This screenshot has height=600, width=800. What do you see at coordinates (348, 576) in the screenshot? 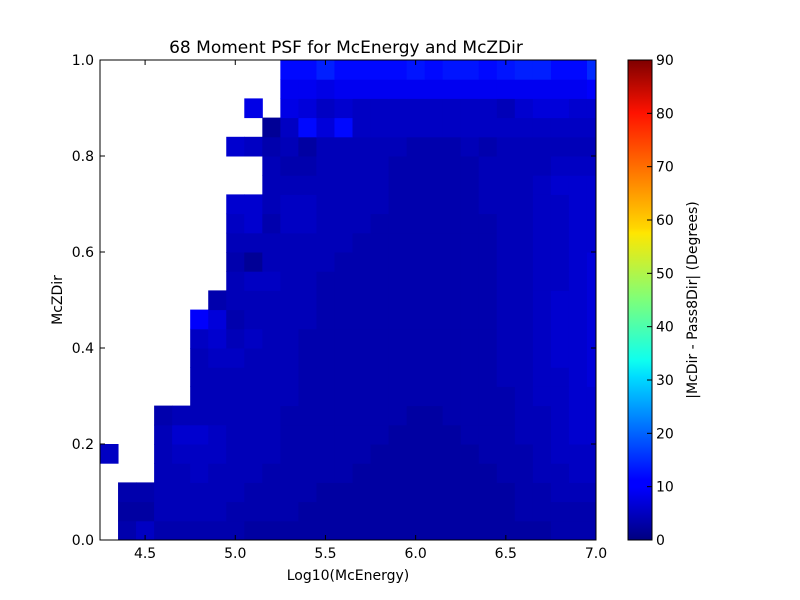
I see `x-axis-title: Log10(McEnergy)` at bounding box center [348, 576].